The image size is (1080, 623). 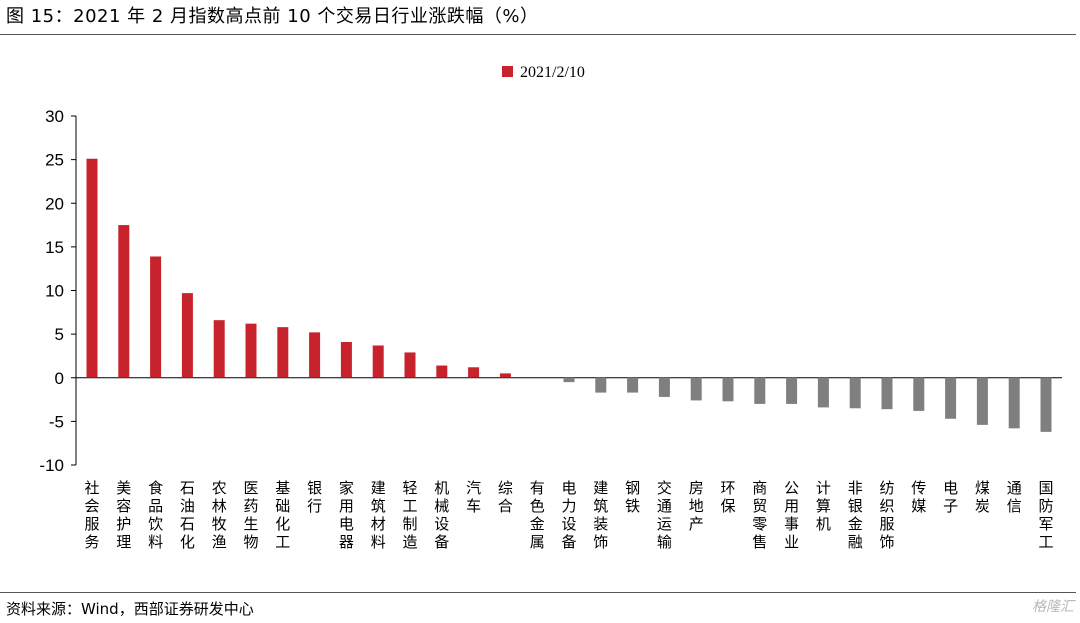 What do you see at coordinates (600, 515) in the screenshot?
I see `category-label: 建筑装饰` at bounding box center [600, 515].